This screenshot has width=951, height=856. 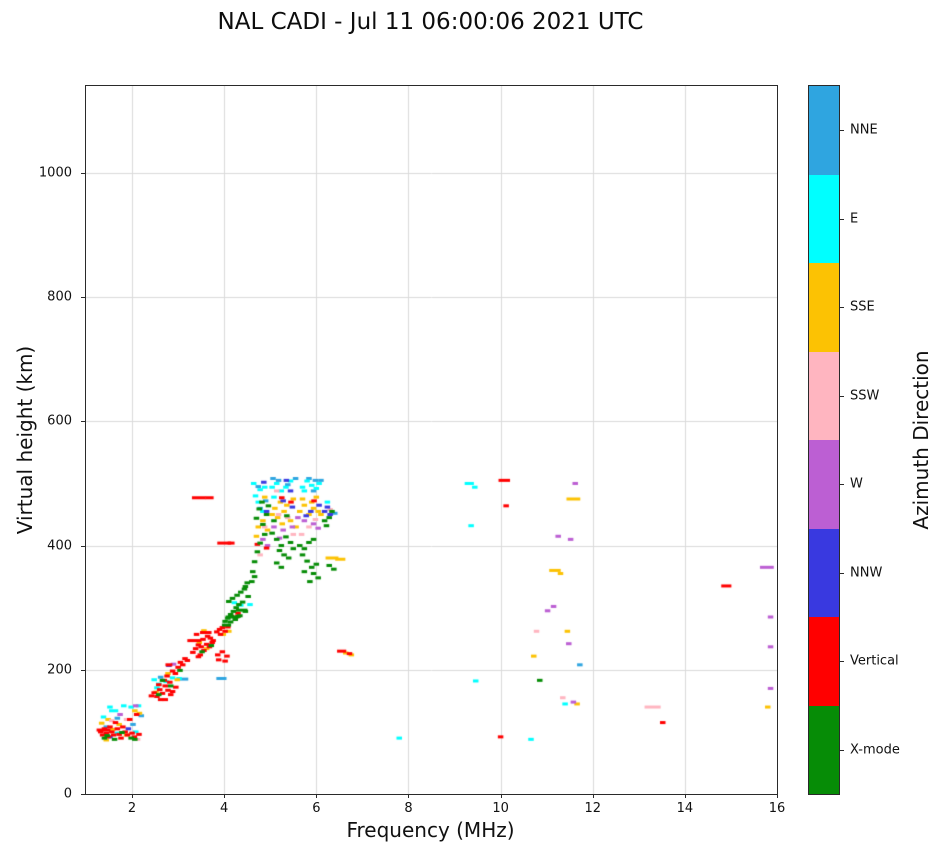 I want to click on x-tick-label: 14, so click(x=685, y=808).